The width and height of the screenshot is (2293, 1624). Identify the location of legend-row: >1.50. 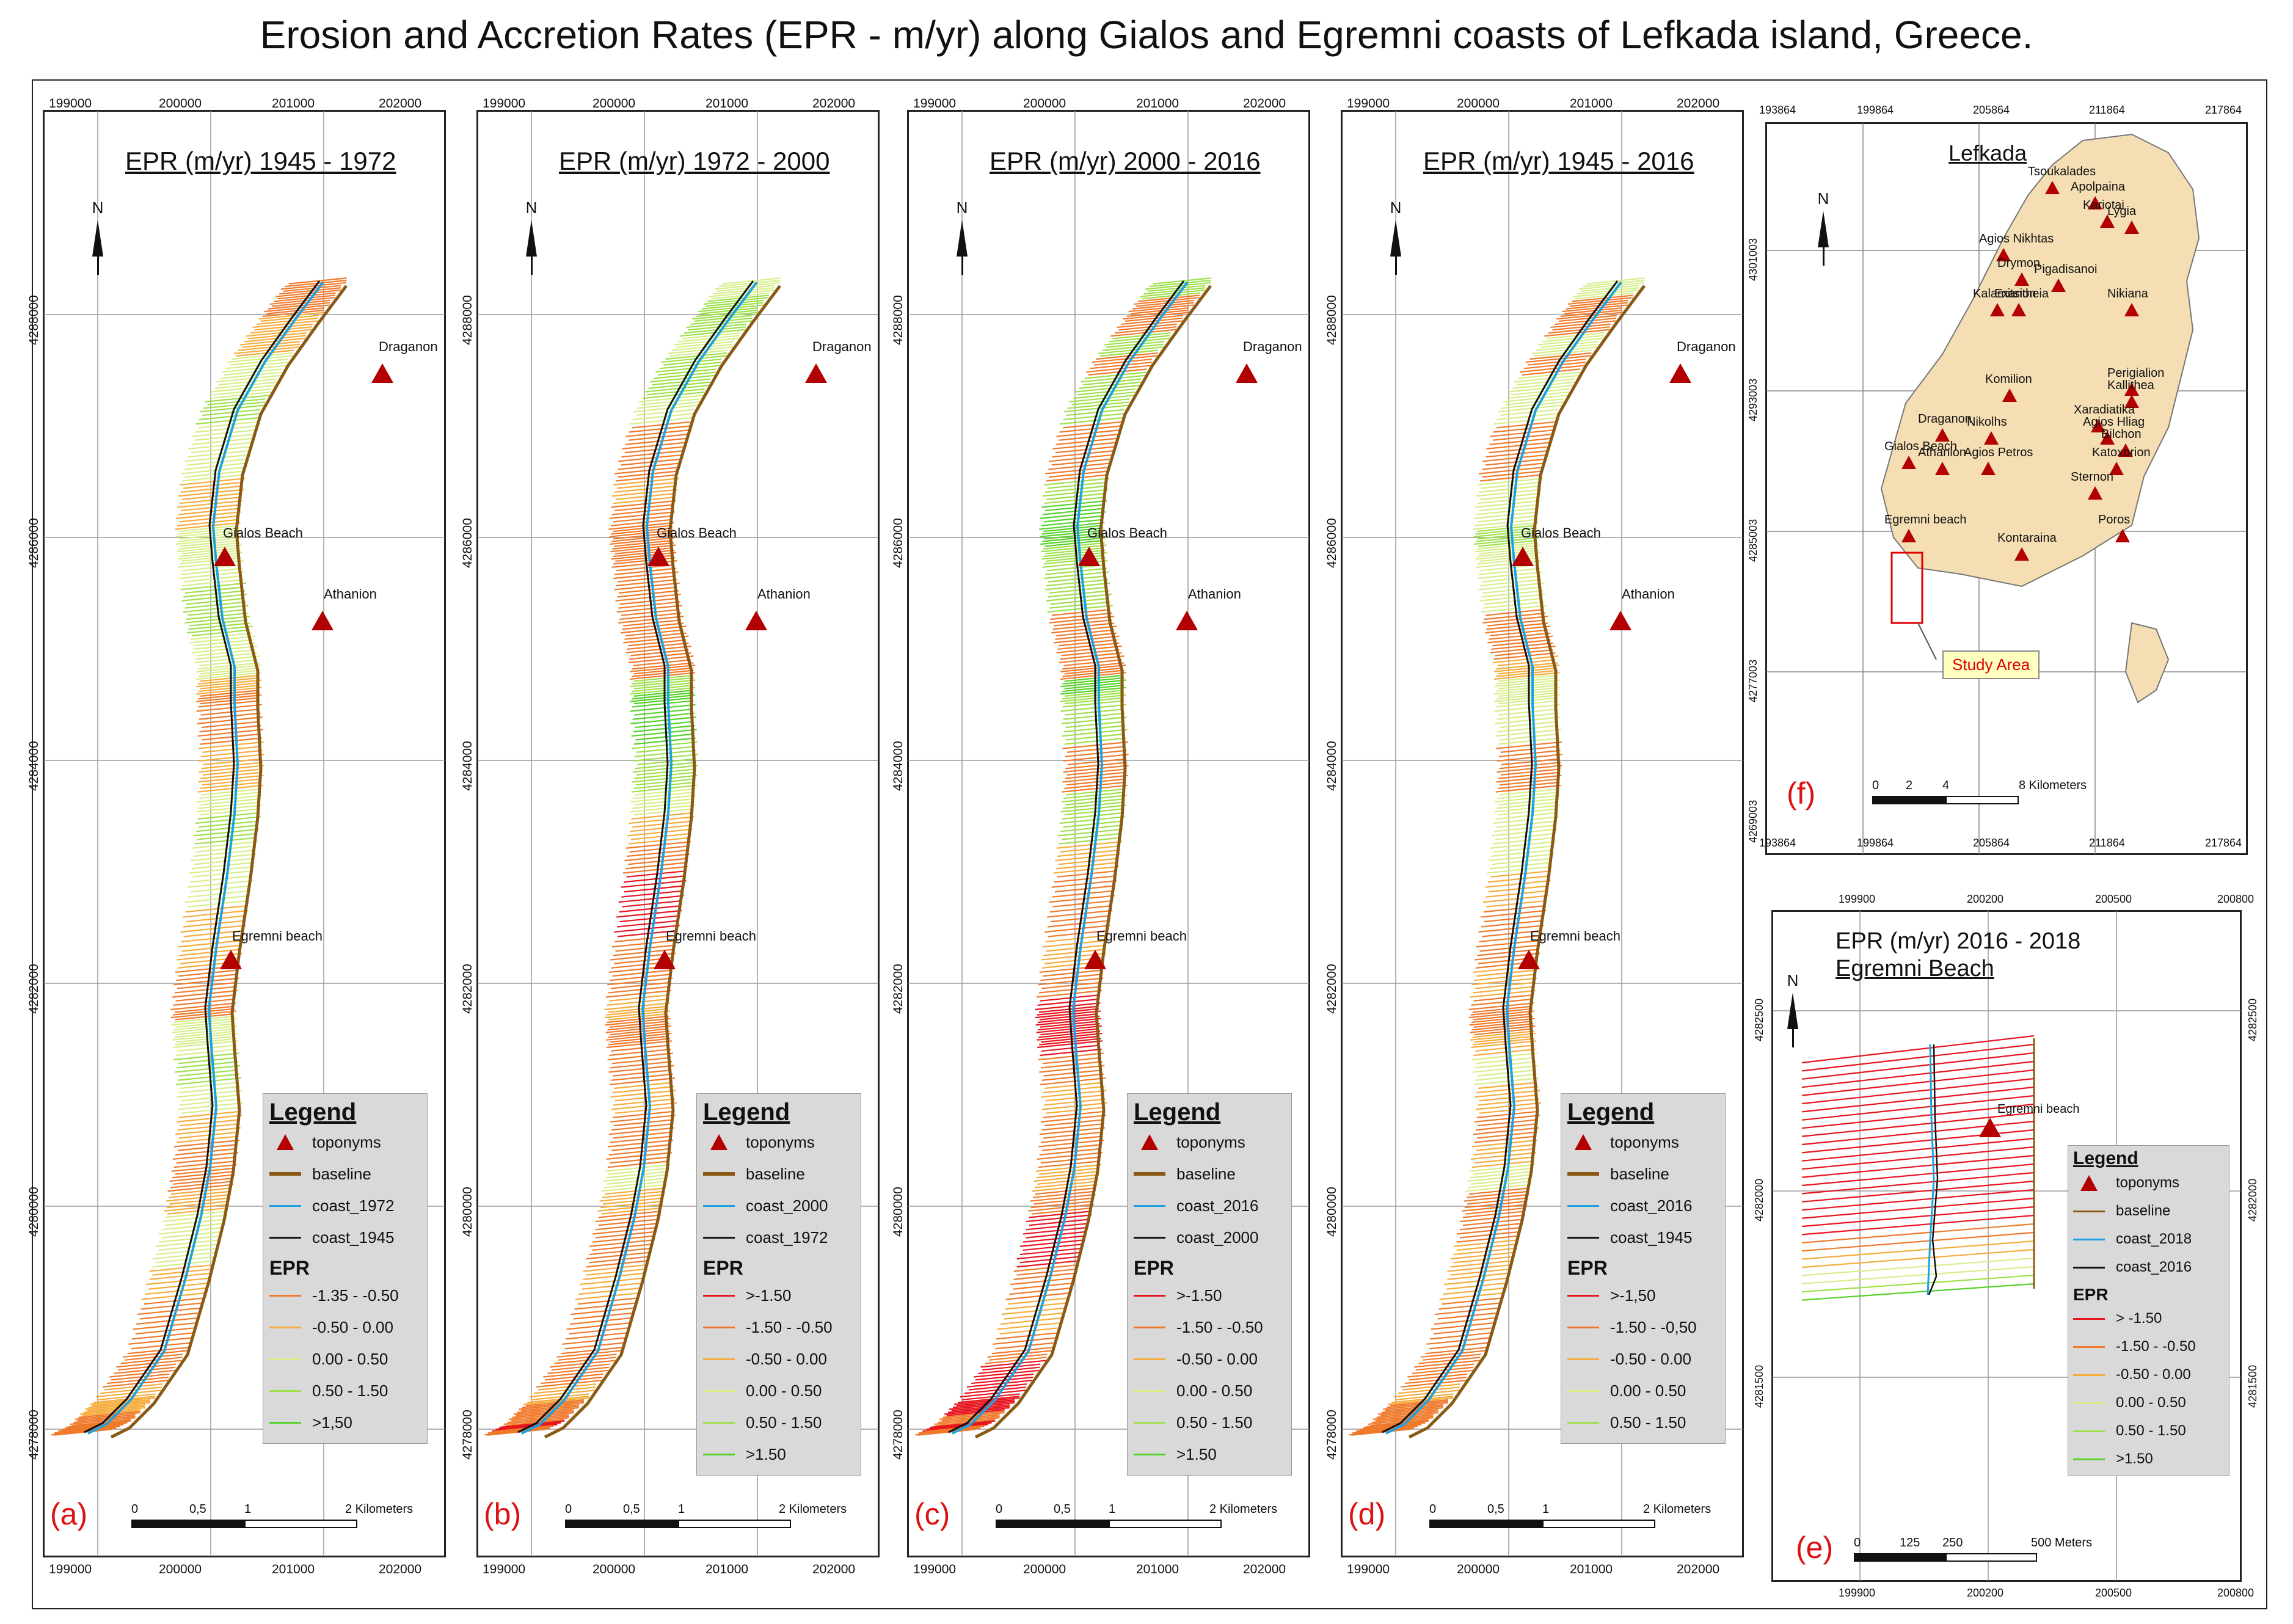
(1209, 1454).